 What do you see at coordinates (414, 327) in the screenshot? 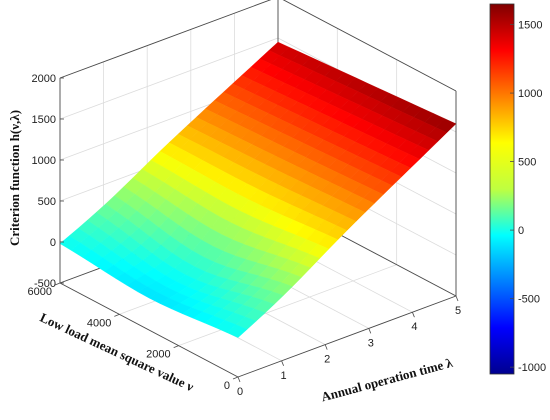
I see `x-tick-label: 4` at bounding box center [414, 327].